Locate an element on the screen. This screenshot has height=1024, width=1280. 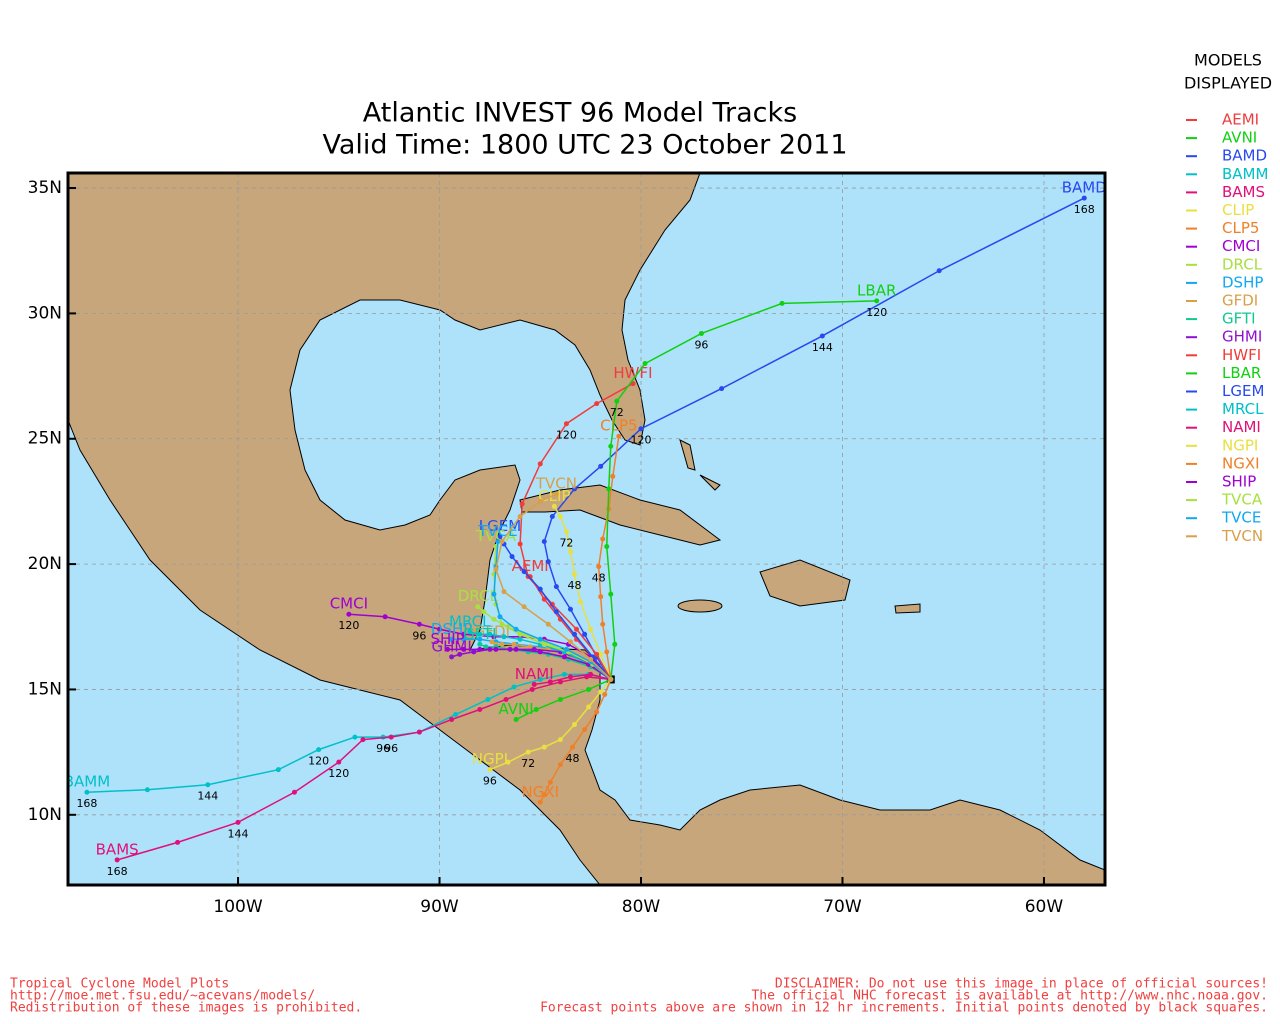
legend-label: LBAR is located at coordinates (1241, 373).